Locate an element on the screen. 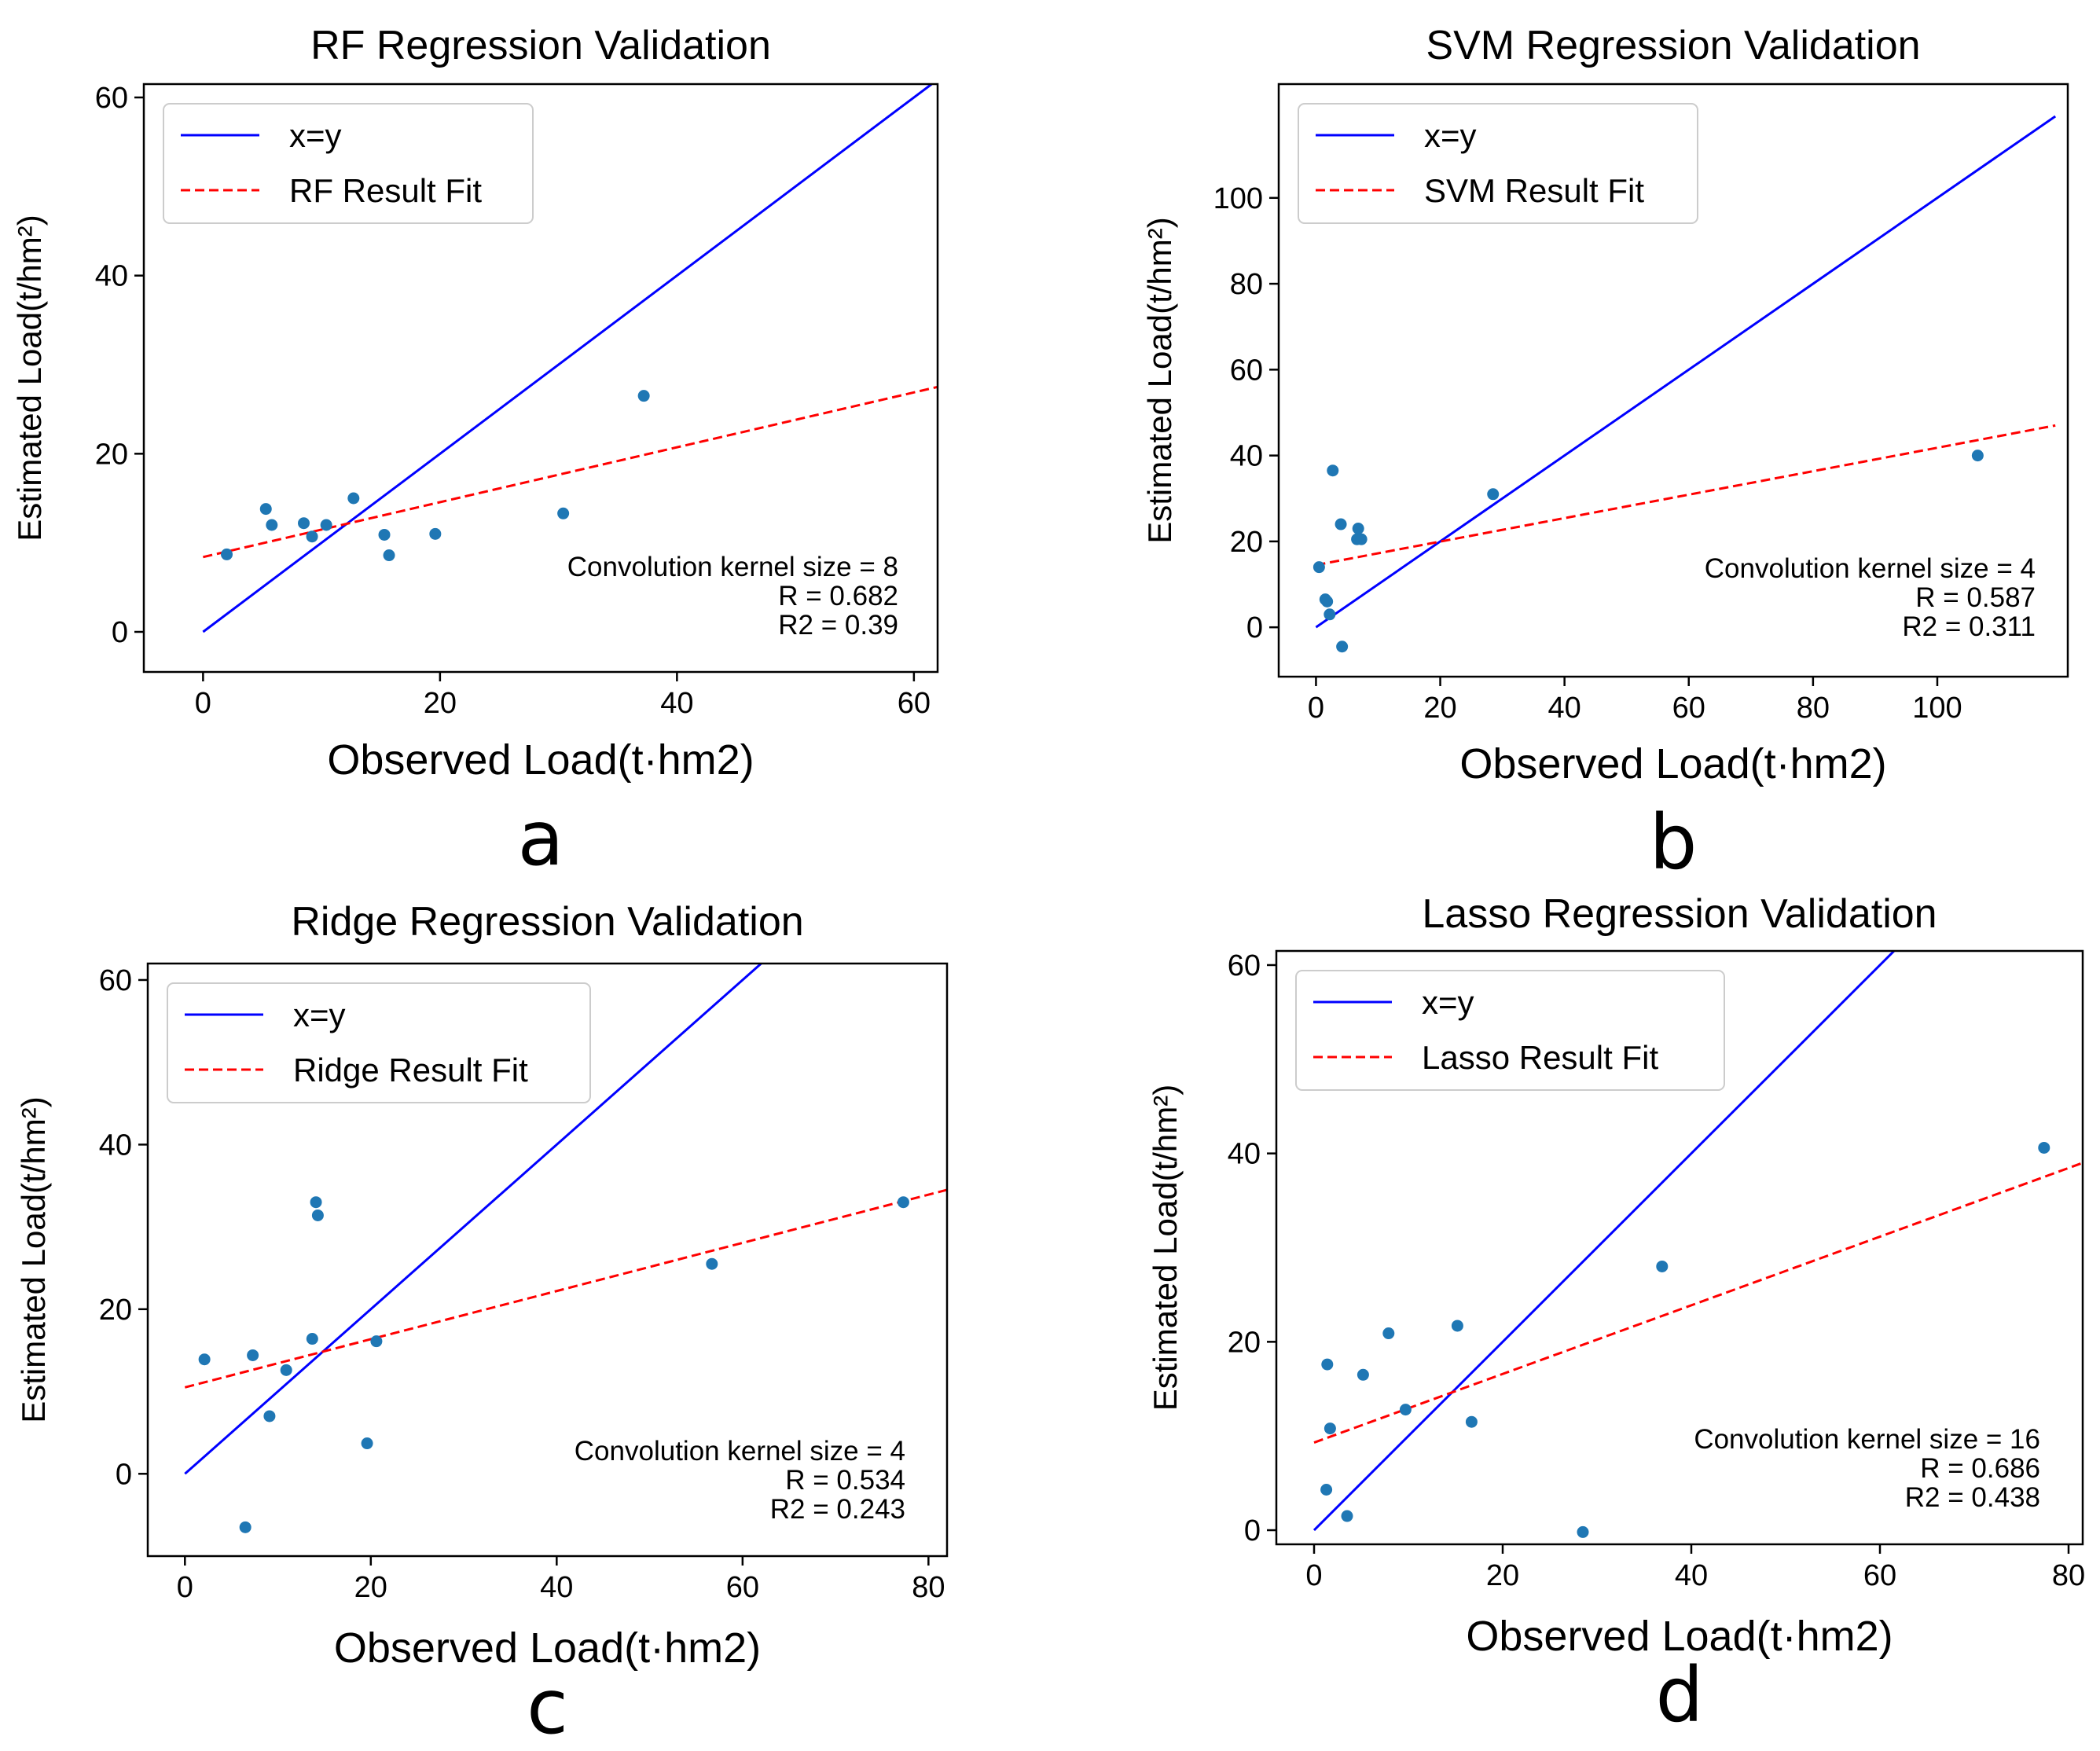 The image size is (2100, 1751). panel-letter: b is located at coordinates (1674, 842).